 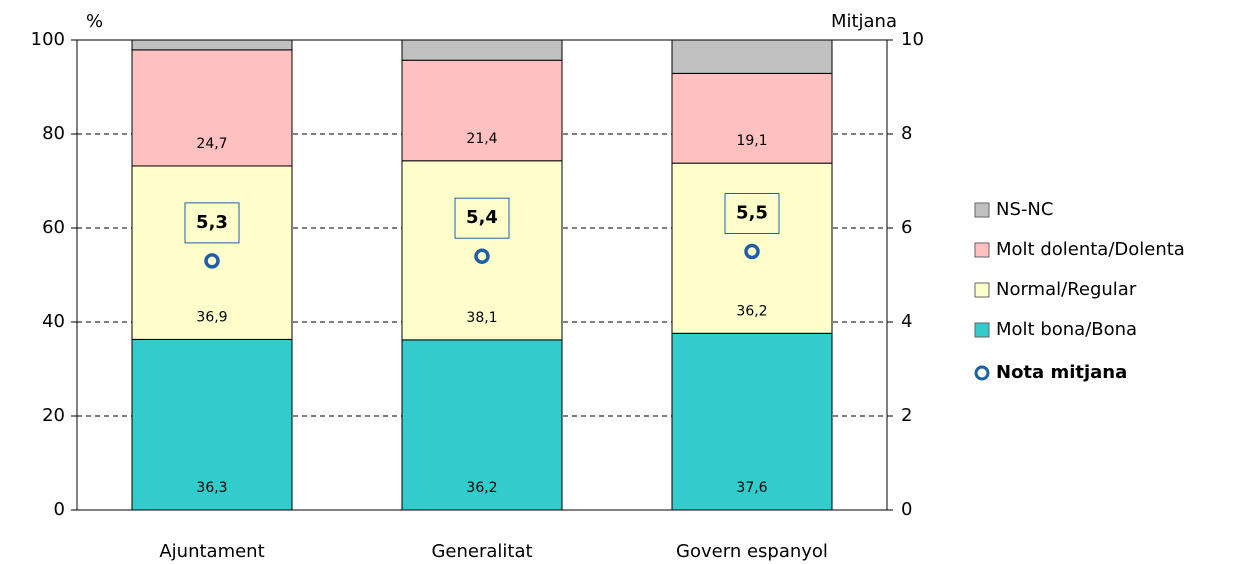 I want to click on legend-label: Molt dolenta/Dolenta, so click(x=1090, y=249).